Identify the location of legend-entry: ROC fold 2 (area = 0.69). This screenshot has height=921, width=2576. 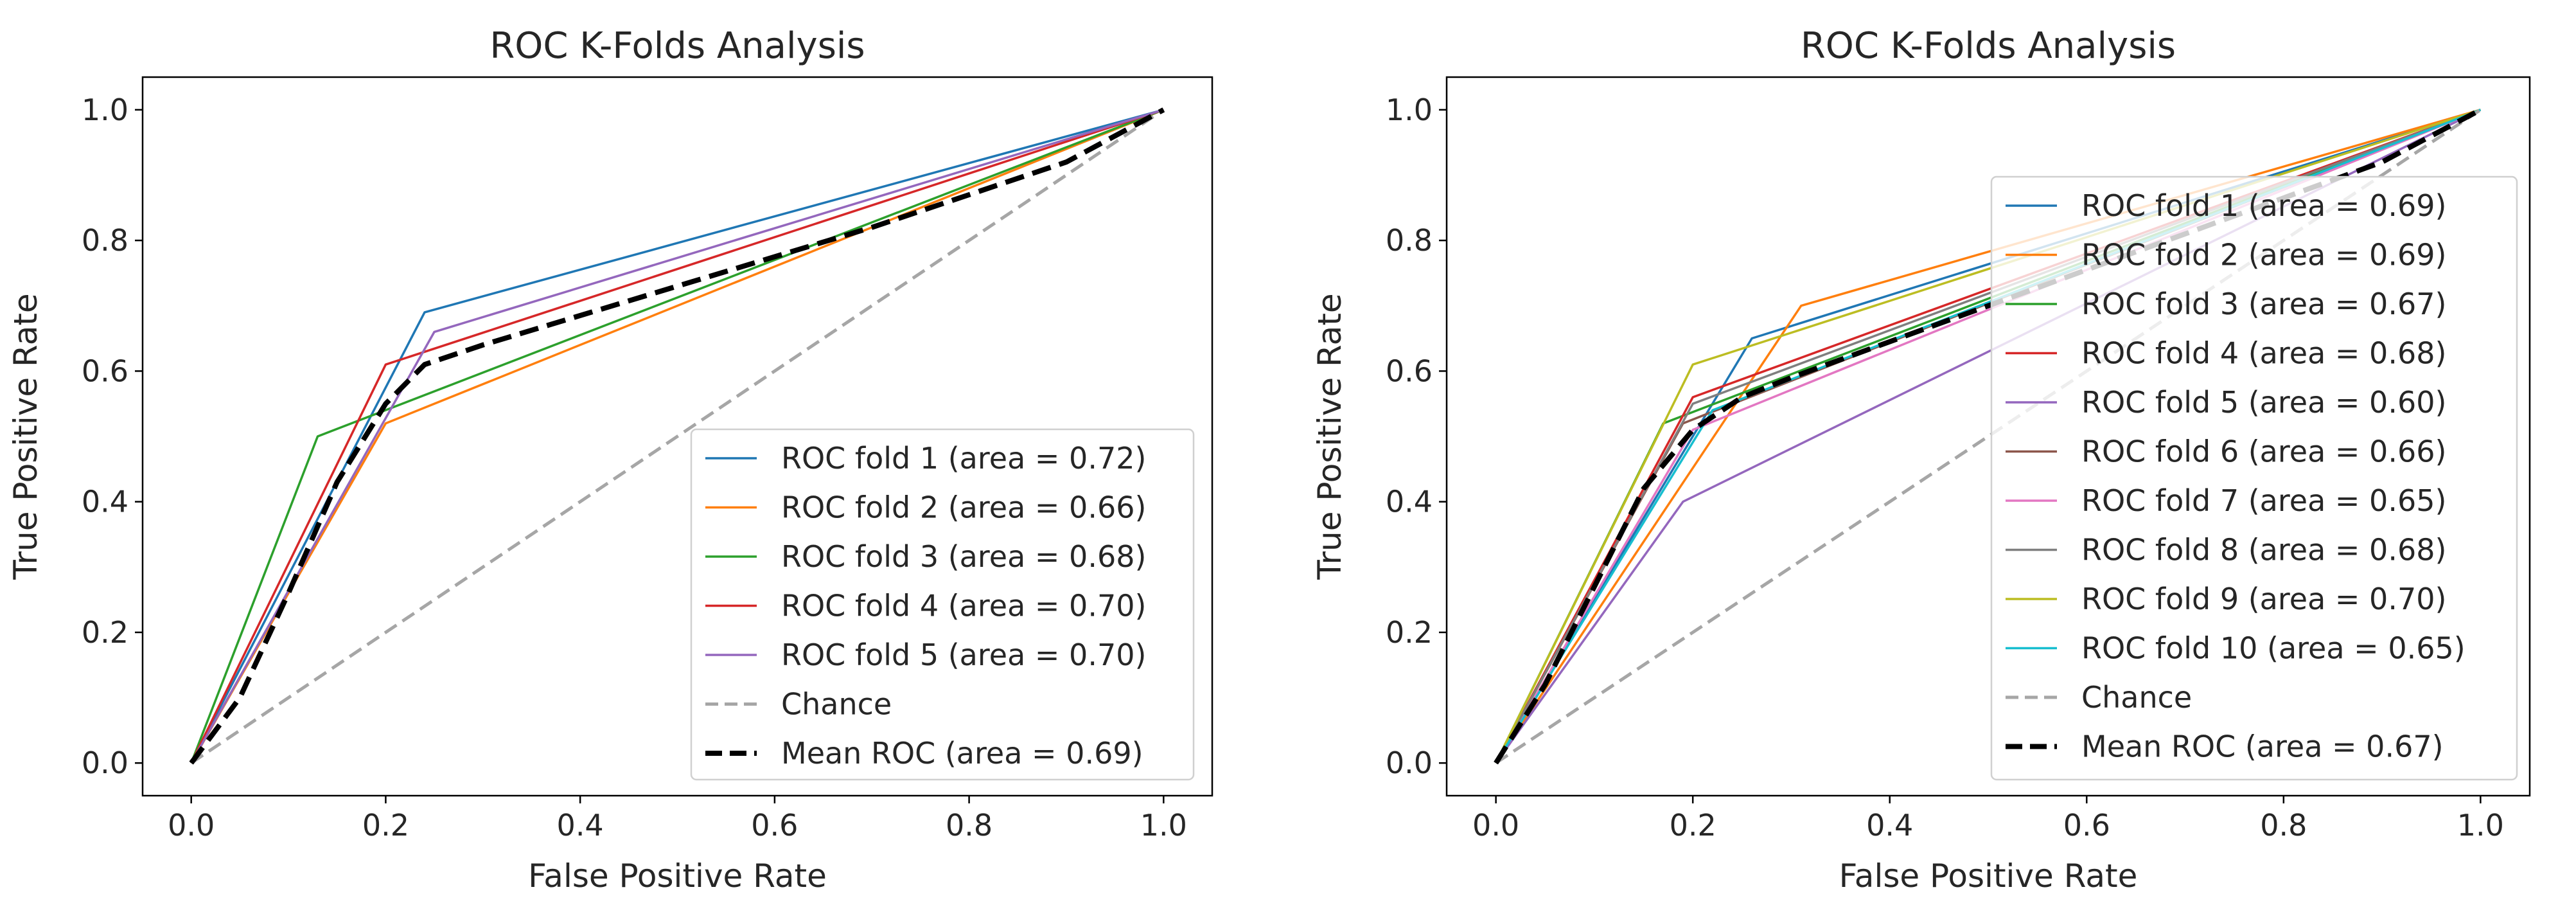
(2263, 255).